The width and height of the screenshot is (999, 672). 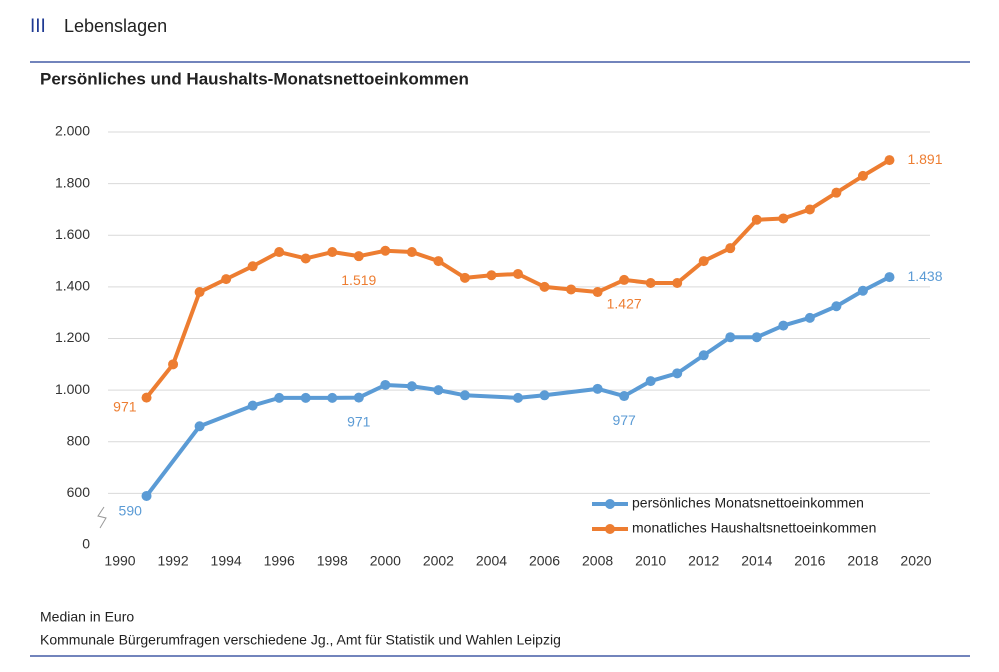 What do you see at coordinates (131, 511) in the screenshot?
I see `value-label: 590` at bounding box center [131, 511].